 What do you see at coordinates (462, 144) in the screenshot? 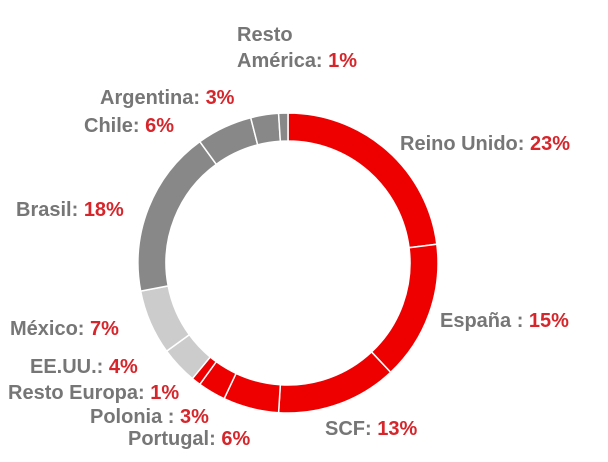
I see `category-name: Reino Unido:` at bounding box center [462, 144].